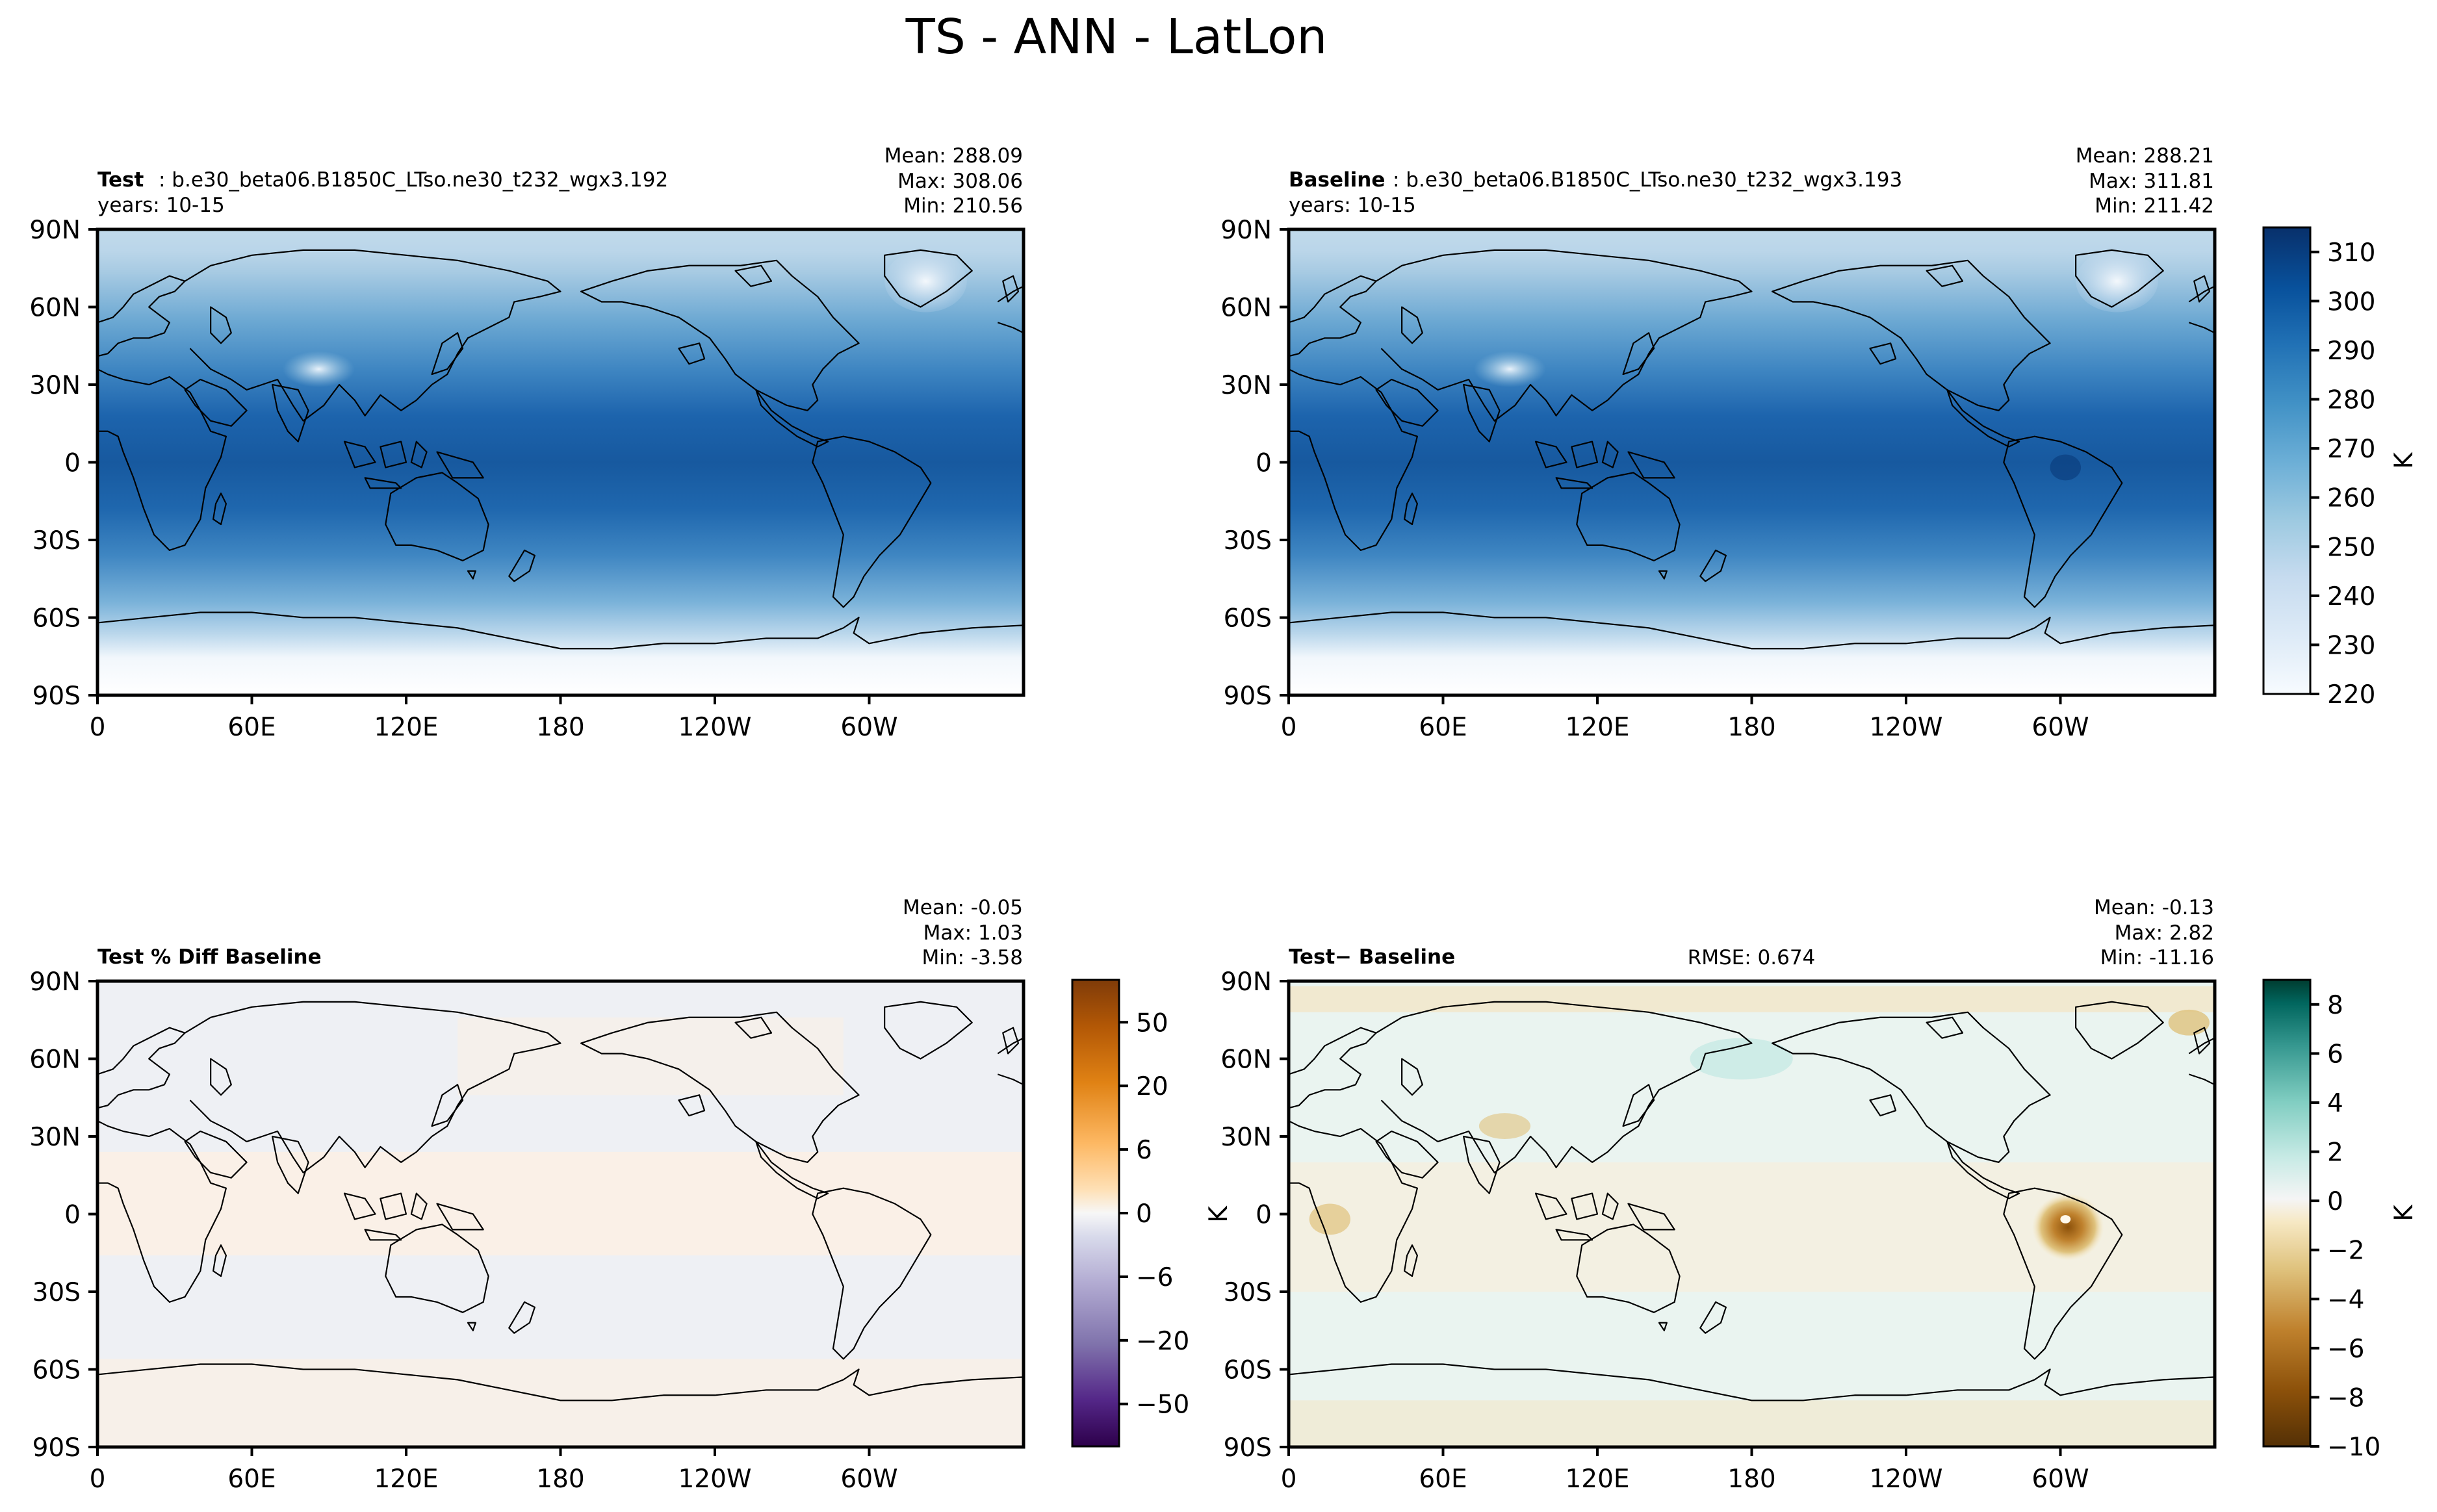 The height and width of the screenshot is (1512, 2437). I want to click on test-arctic-band, so click(560, 239).